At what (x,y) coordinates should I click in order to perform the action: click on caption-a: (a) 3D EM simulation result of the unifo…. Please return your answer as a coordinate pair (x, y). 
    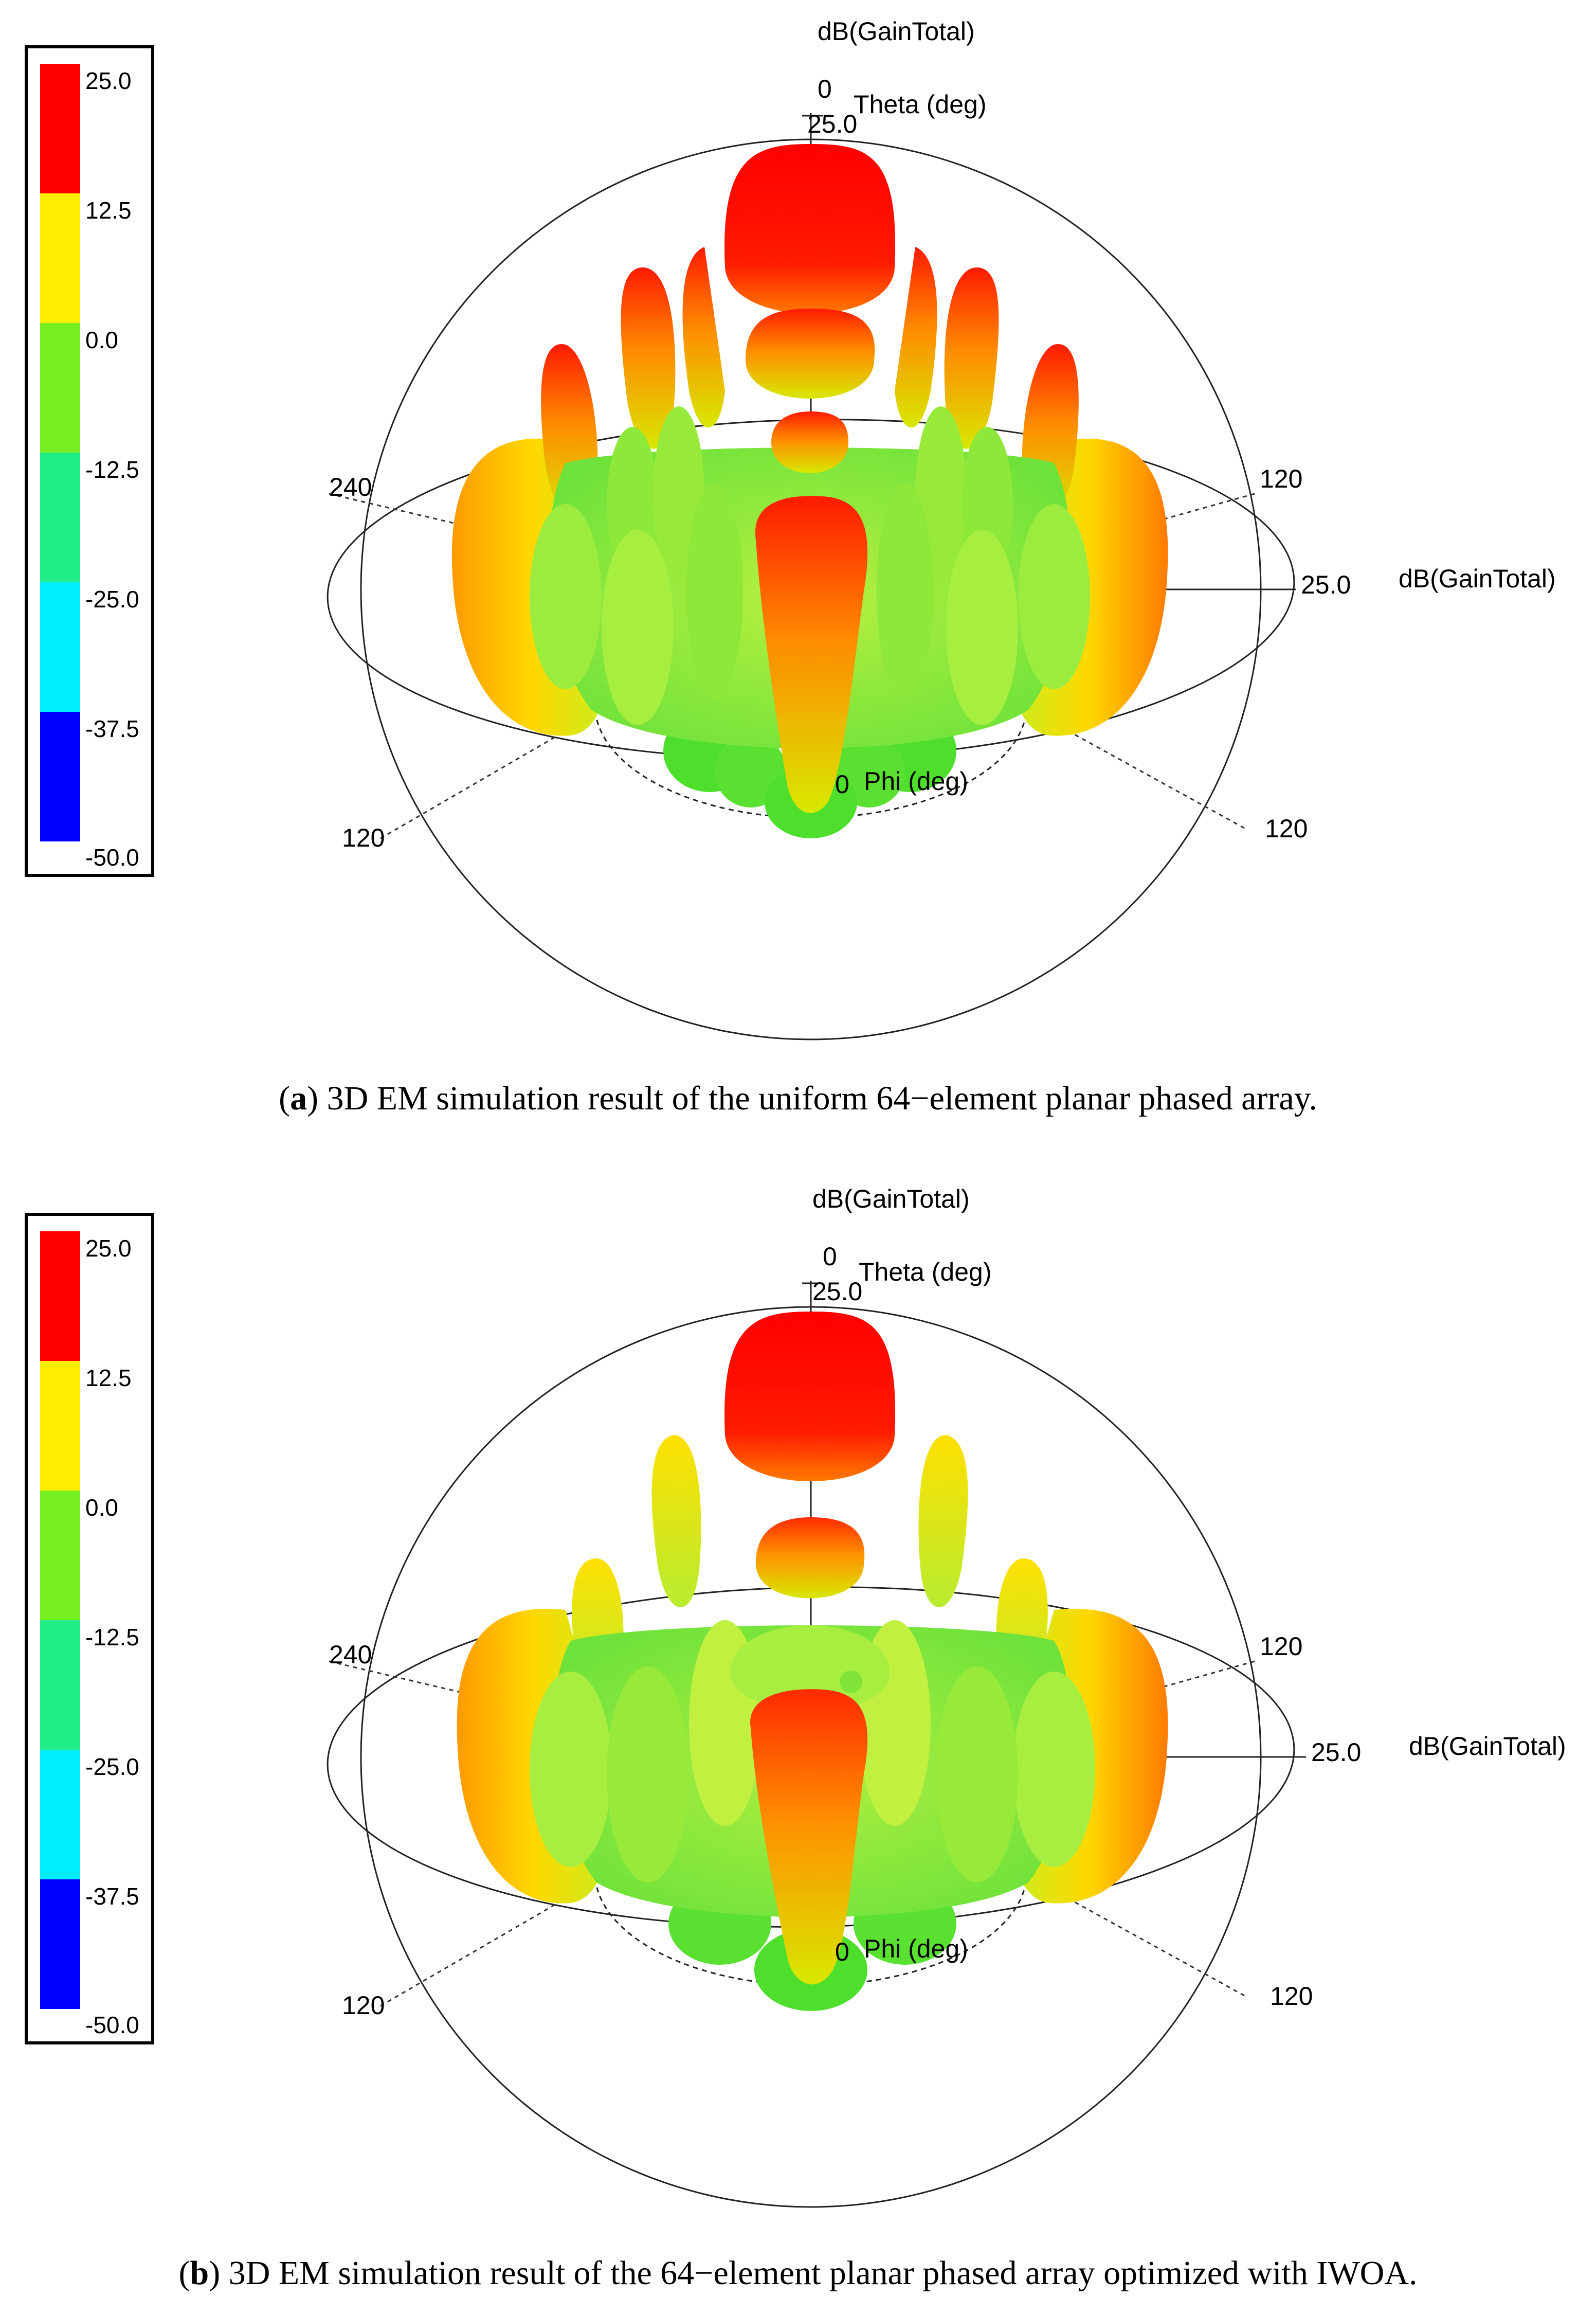
    Looking at the image, I should click on (798, 1098).